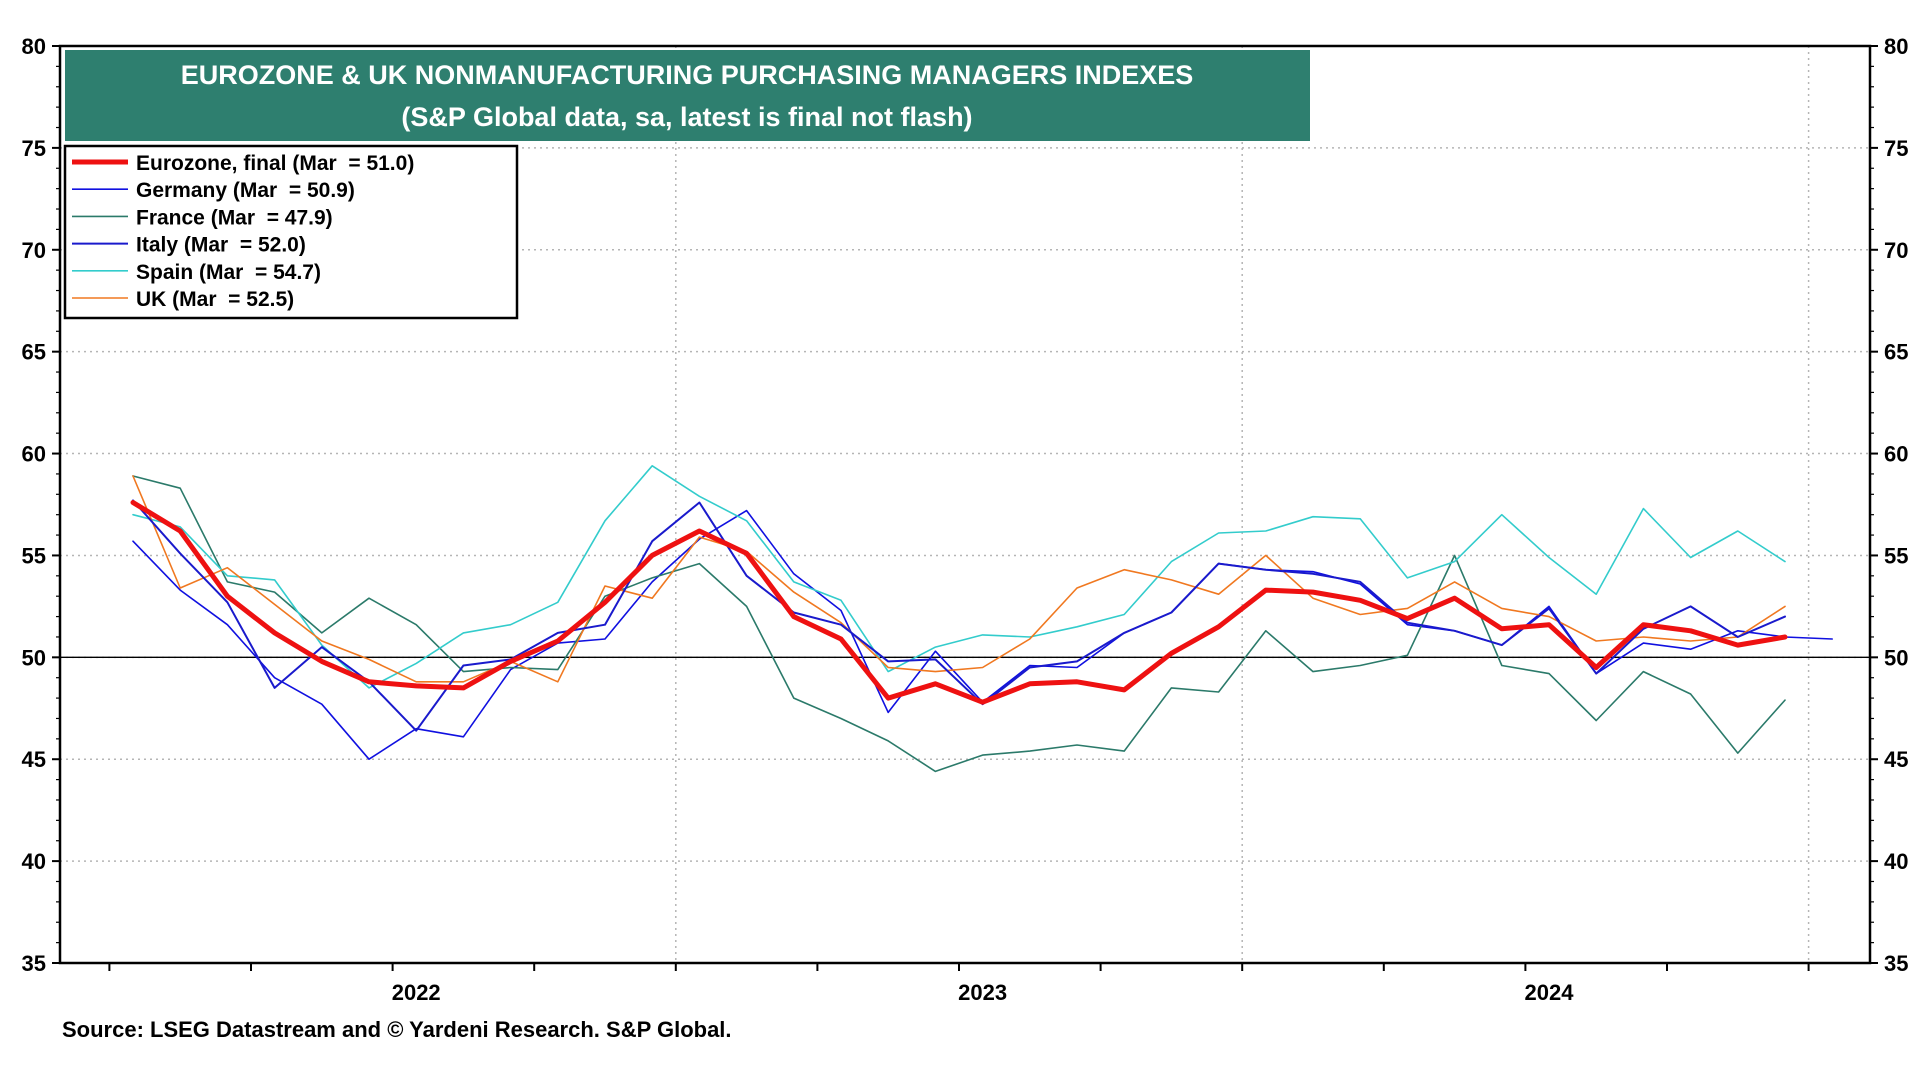 This screenshot has height=1085, width=1920. Describe the element at coordinates (1896, 861) in the screenshot. I see `y-tick-label-right: 40` at that location.